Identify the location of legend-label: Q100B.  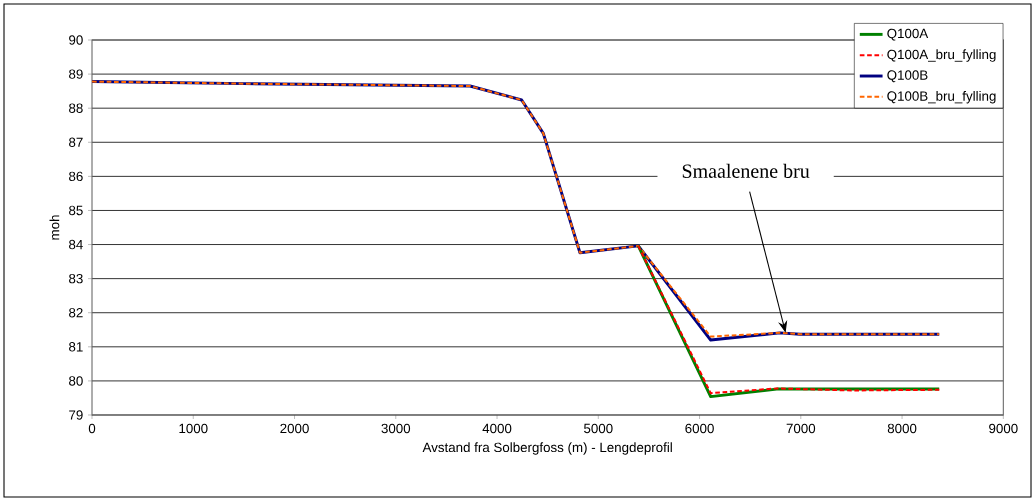
(907, 76).